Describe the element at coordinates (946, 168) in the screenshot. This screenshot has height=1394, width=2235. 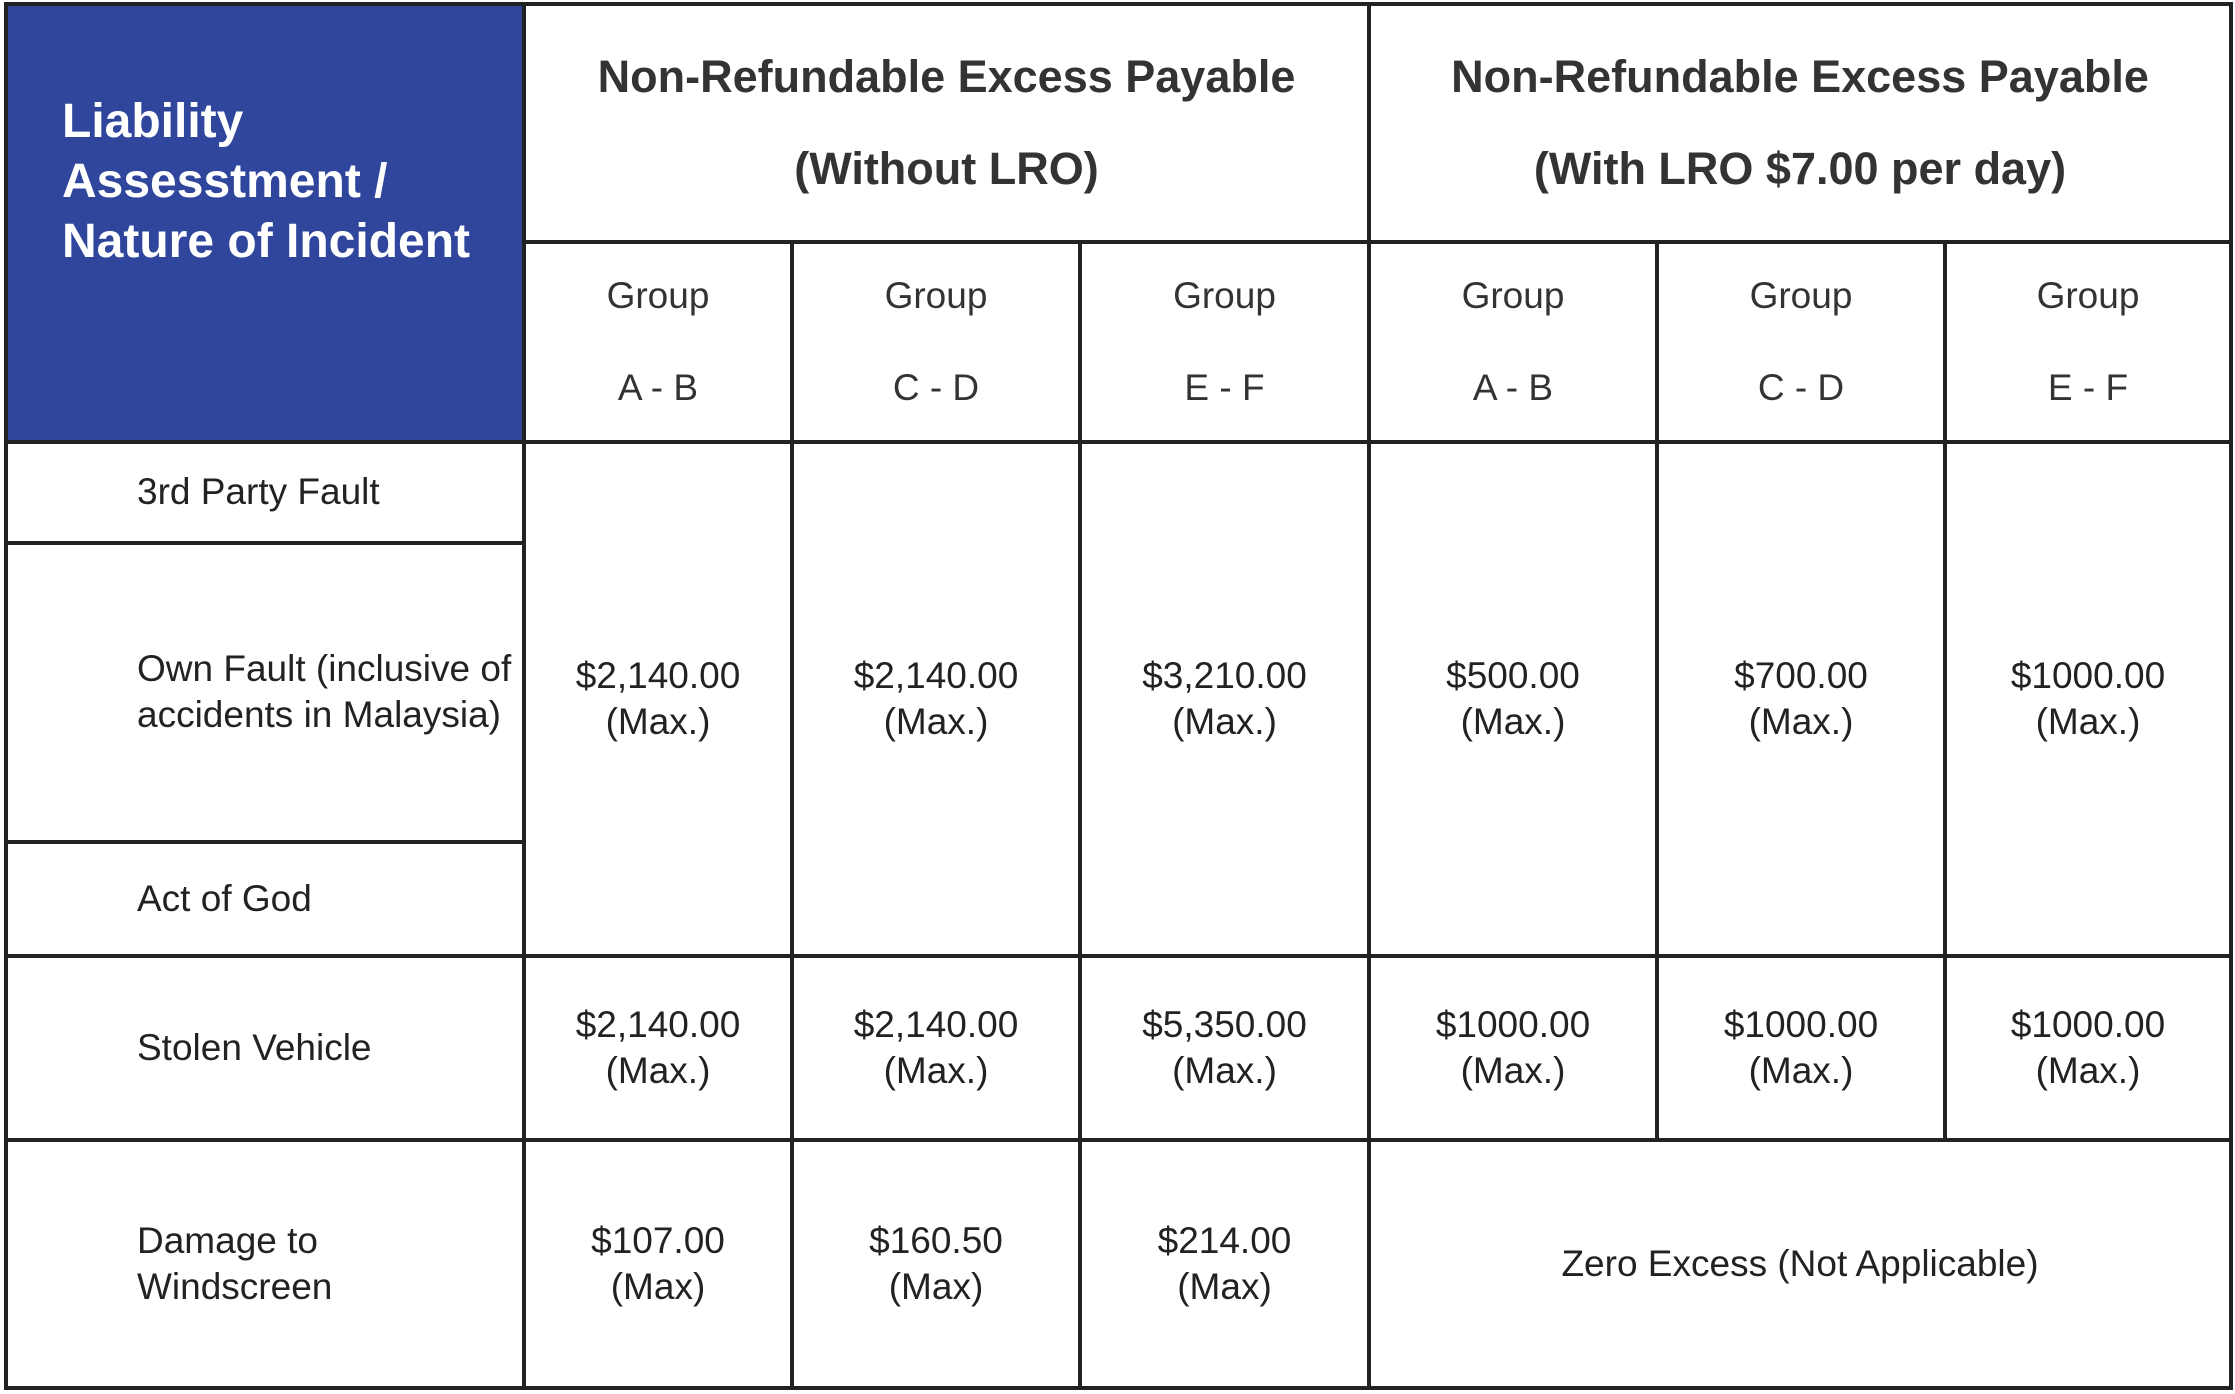
I see `group-header-subtitle: (Without LRO)` at that location.